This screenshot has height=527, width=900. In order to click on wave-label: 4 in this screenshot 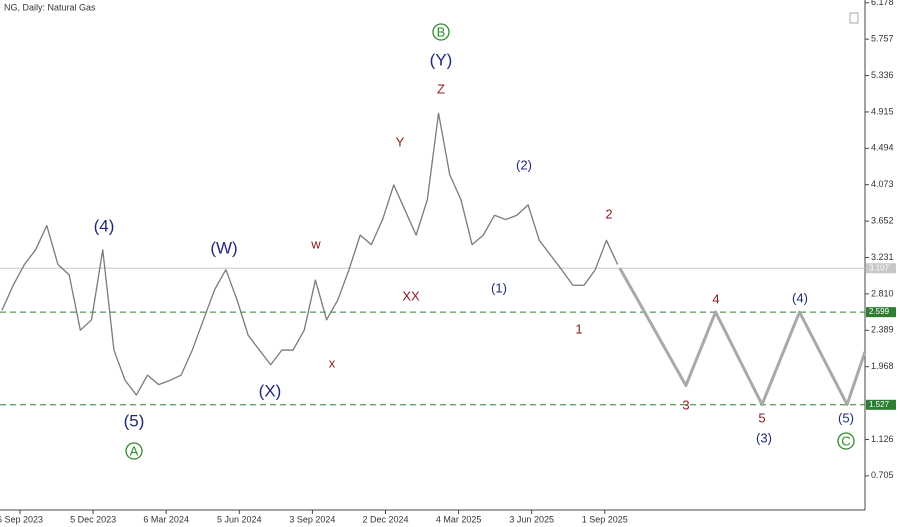, I will do `click(715, 298)`.